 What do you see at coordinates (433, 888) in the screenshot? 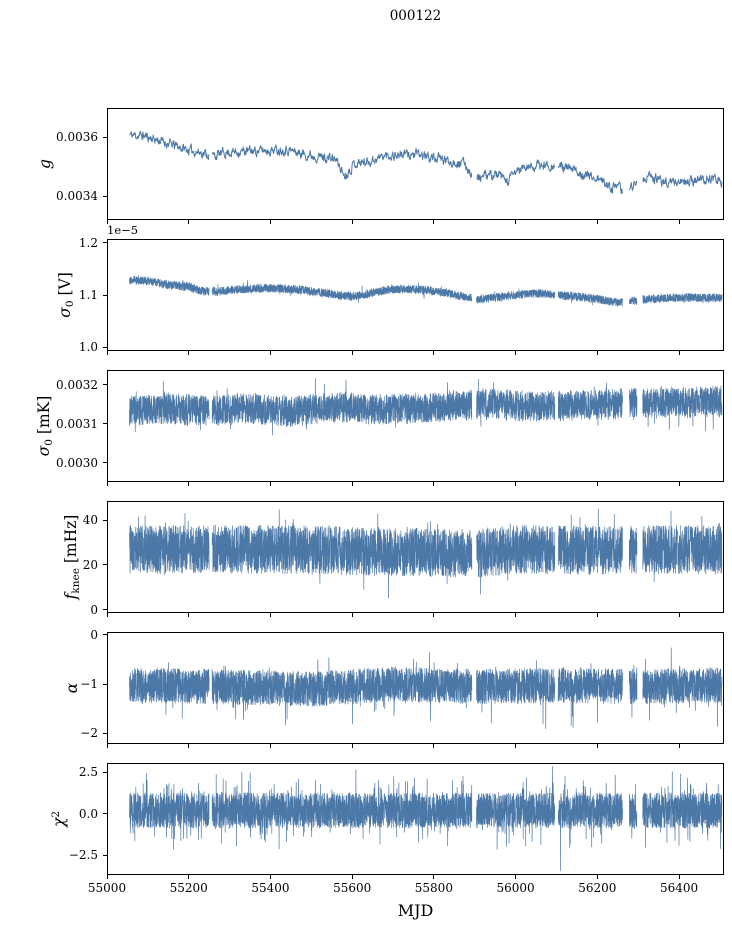
I see `x-tick-label: 55800` at bounding box center [433, 888].